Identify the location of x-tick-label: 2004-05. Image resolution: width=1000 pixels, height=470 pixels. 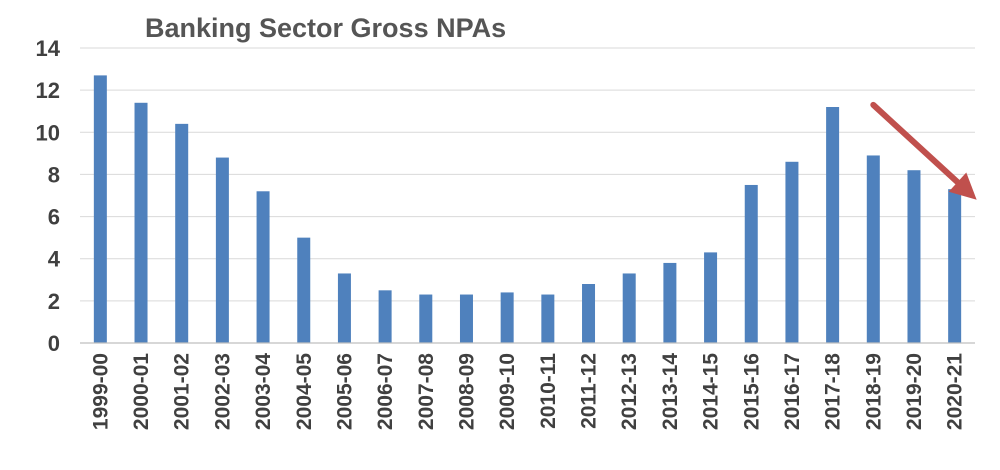
(304, 391).